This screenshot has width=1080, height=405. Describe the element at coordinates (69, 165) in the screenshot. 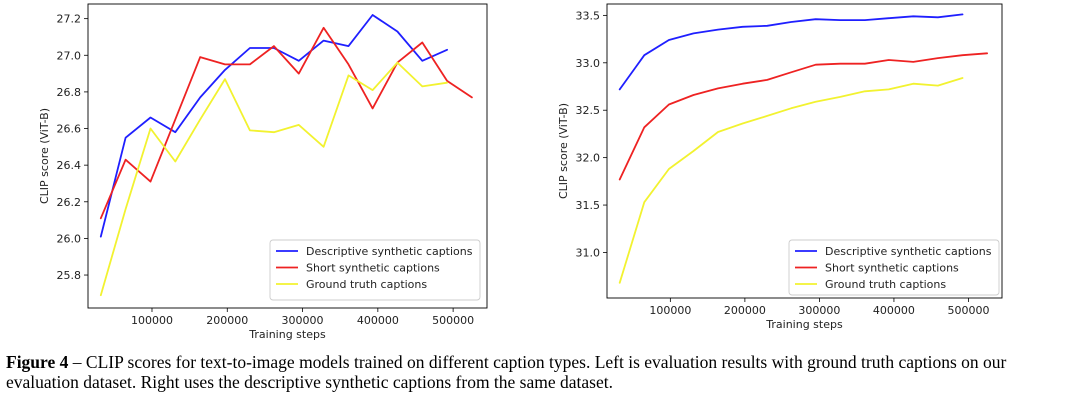

I see `y-tick-label: 26.4` at that location.